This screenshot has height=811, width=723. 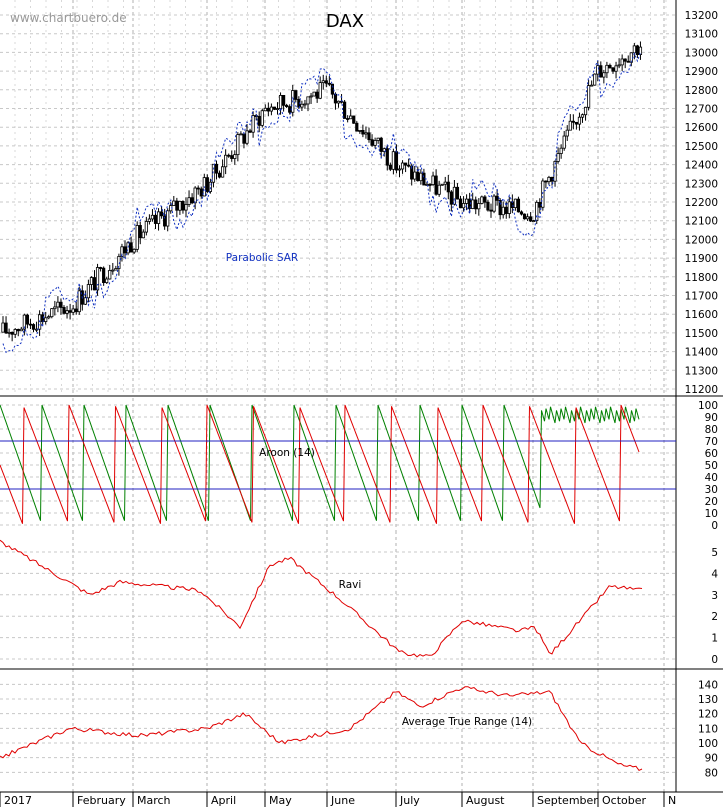 I want to click on y-tick-label: 12700, so click(x=701, y=110).